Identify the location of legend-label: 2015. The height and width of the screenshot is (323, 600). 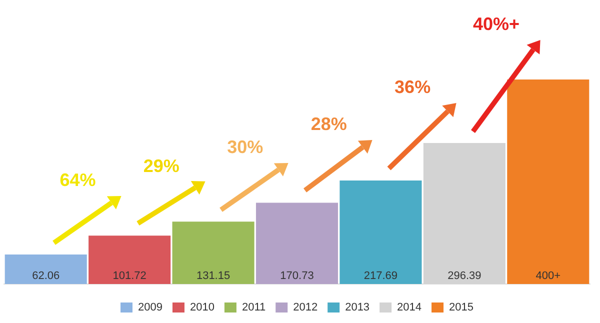
(461, 308).